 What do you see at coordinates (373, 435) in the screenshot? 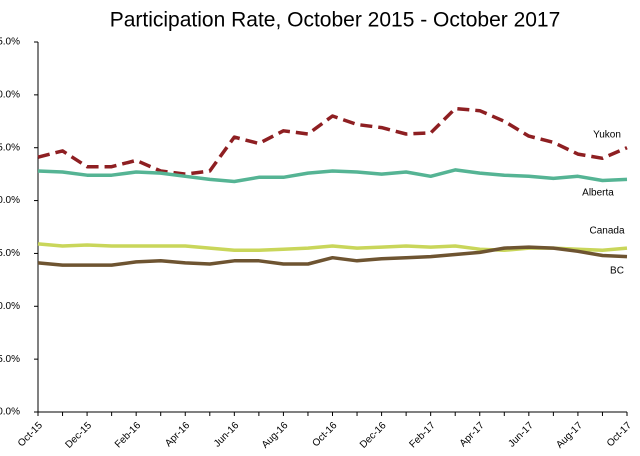
I see `x-tick-label: Dec-16` at bounding box center [373, 435].